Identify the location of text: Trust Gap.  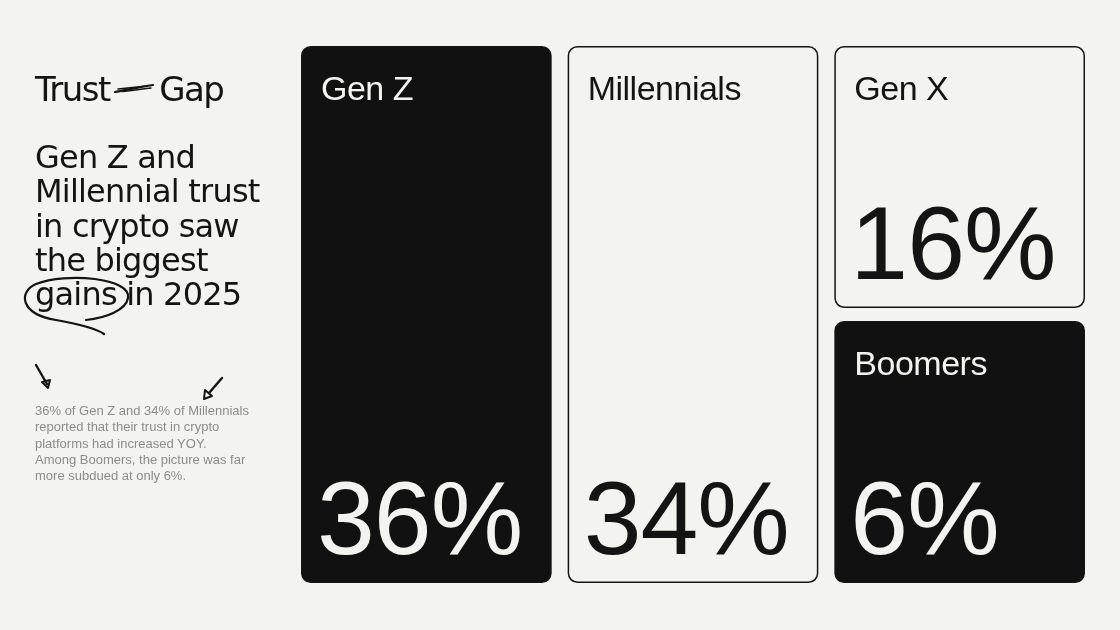
(129, 89).